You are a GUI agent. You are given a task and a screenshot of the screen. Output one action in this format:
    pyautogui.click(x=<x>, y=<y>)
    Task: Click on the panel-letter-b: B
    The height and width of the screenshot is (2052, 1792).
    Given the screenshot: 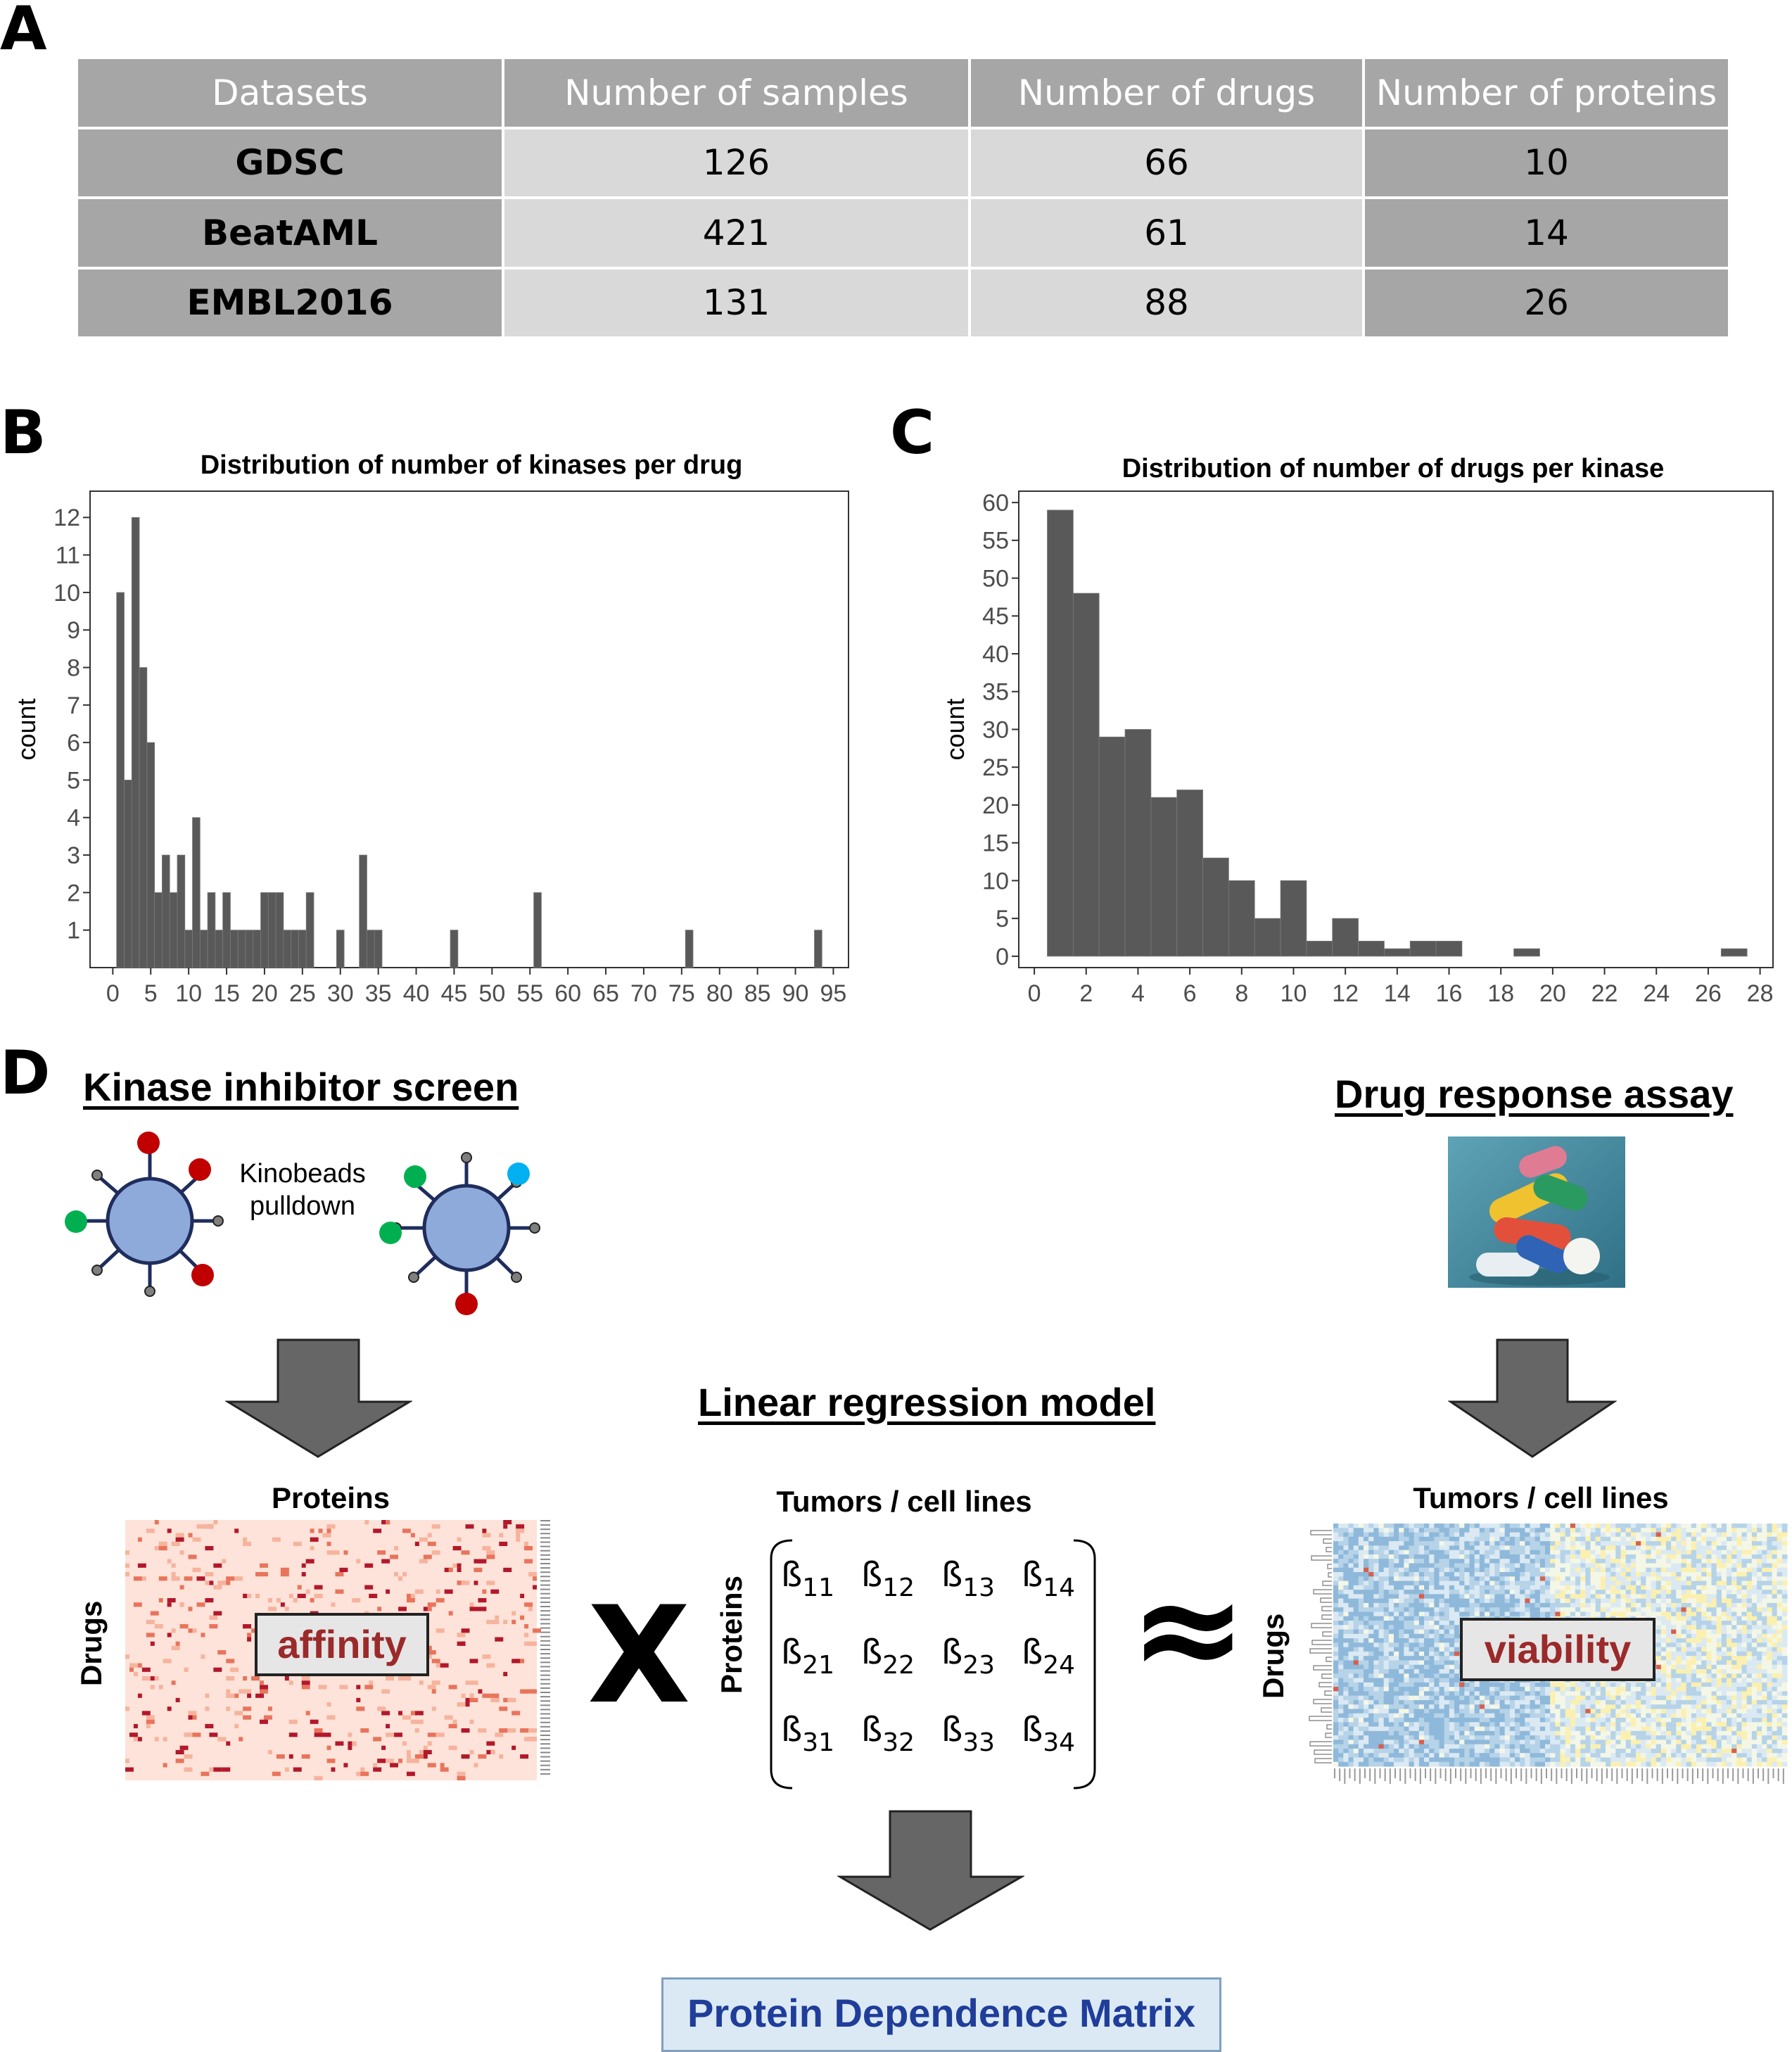 What is the action you would take?
    pyautogui.click(x=23, y=433)
    